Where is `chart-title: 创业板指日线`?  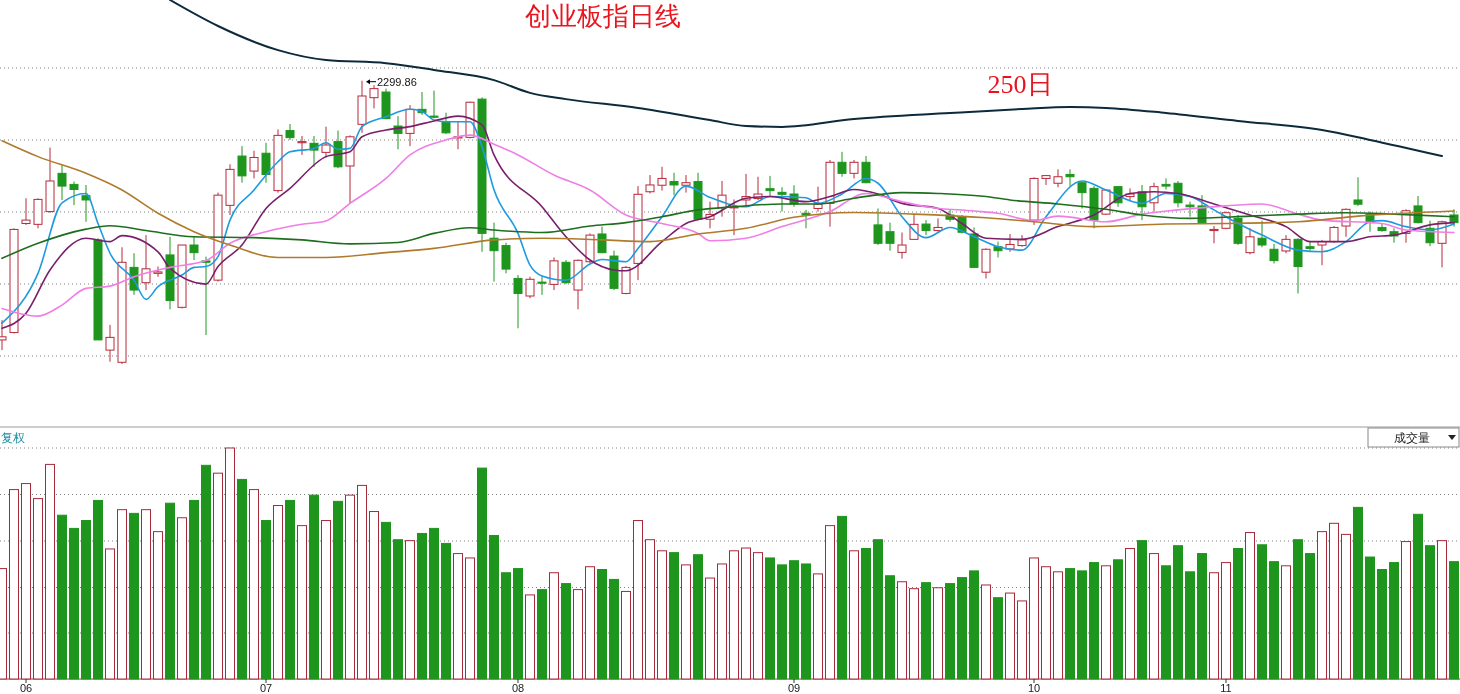 chart-title: 创业板指日线 is located at coordinates (603, 16).